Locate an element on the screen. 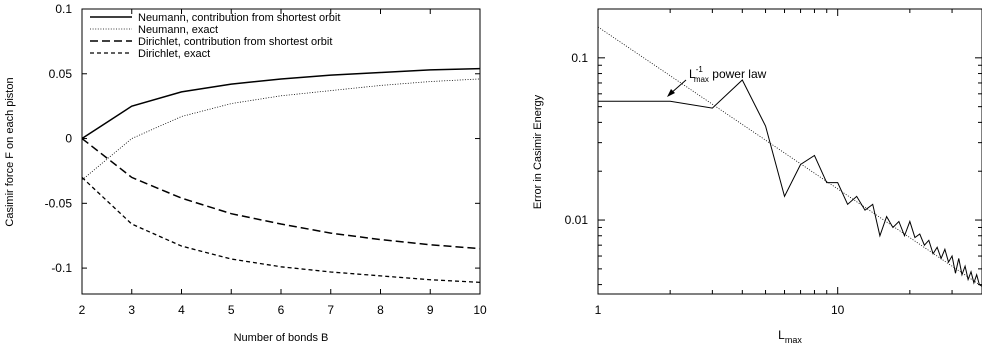 The width and height of the screenshot is (982, 349). right-x-tick-label: 10 is located at coordinates (838, 310).